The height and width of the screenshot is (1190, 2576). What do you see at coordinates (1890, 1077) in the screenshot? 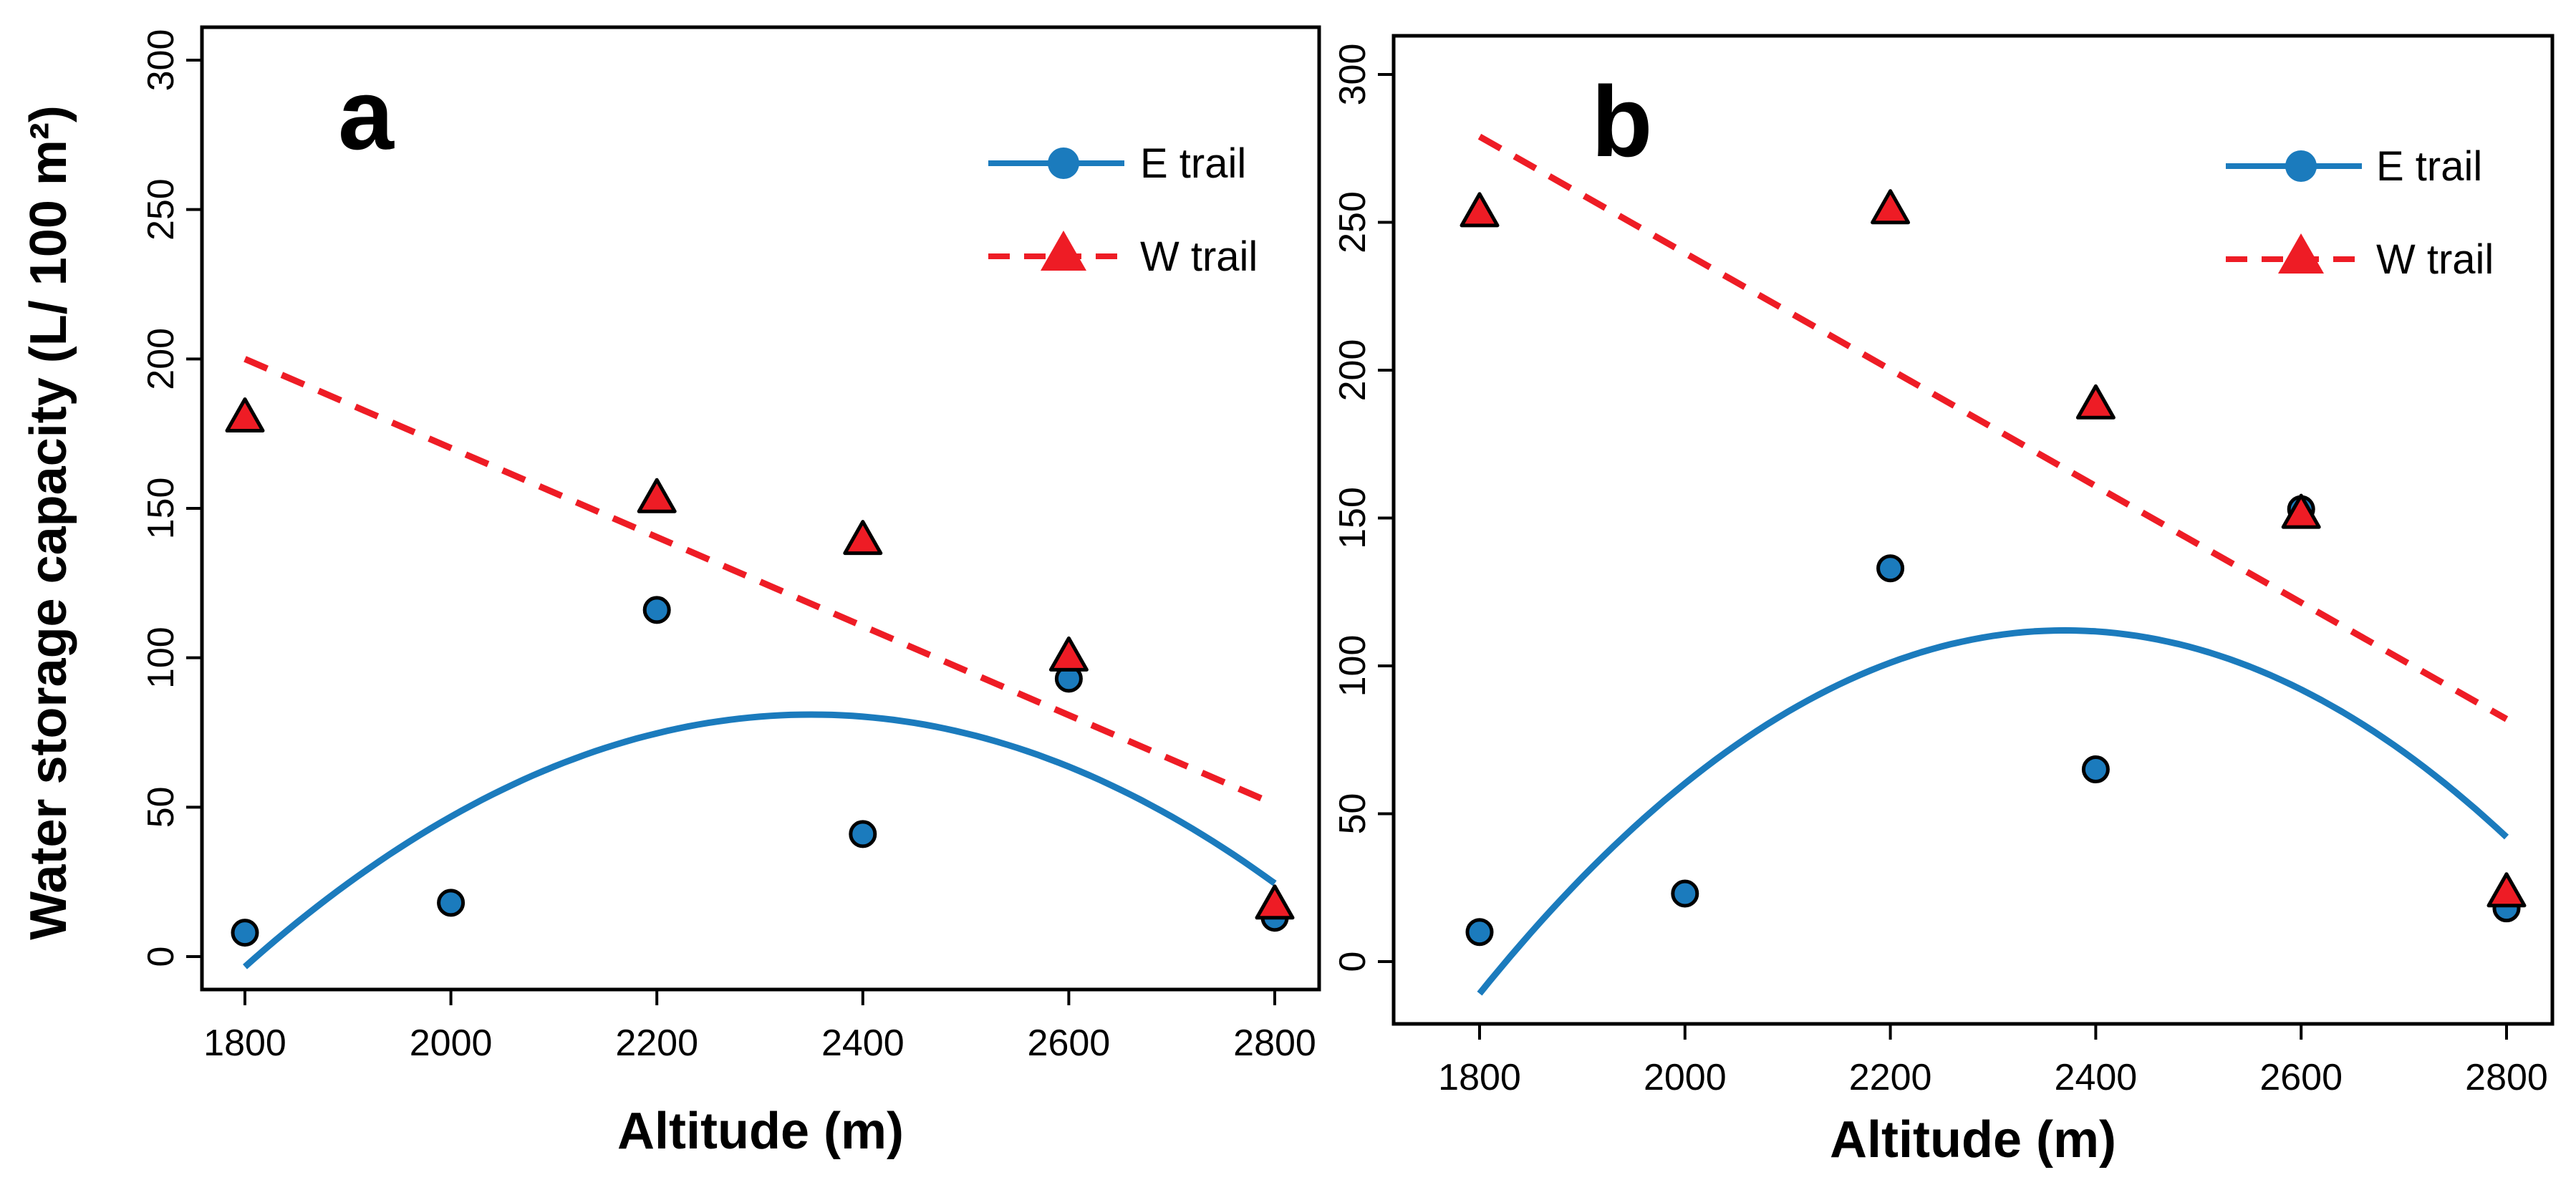
I see `x-tick-label-b-2: 2200` at bounding box center [1890, 1077].